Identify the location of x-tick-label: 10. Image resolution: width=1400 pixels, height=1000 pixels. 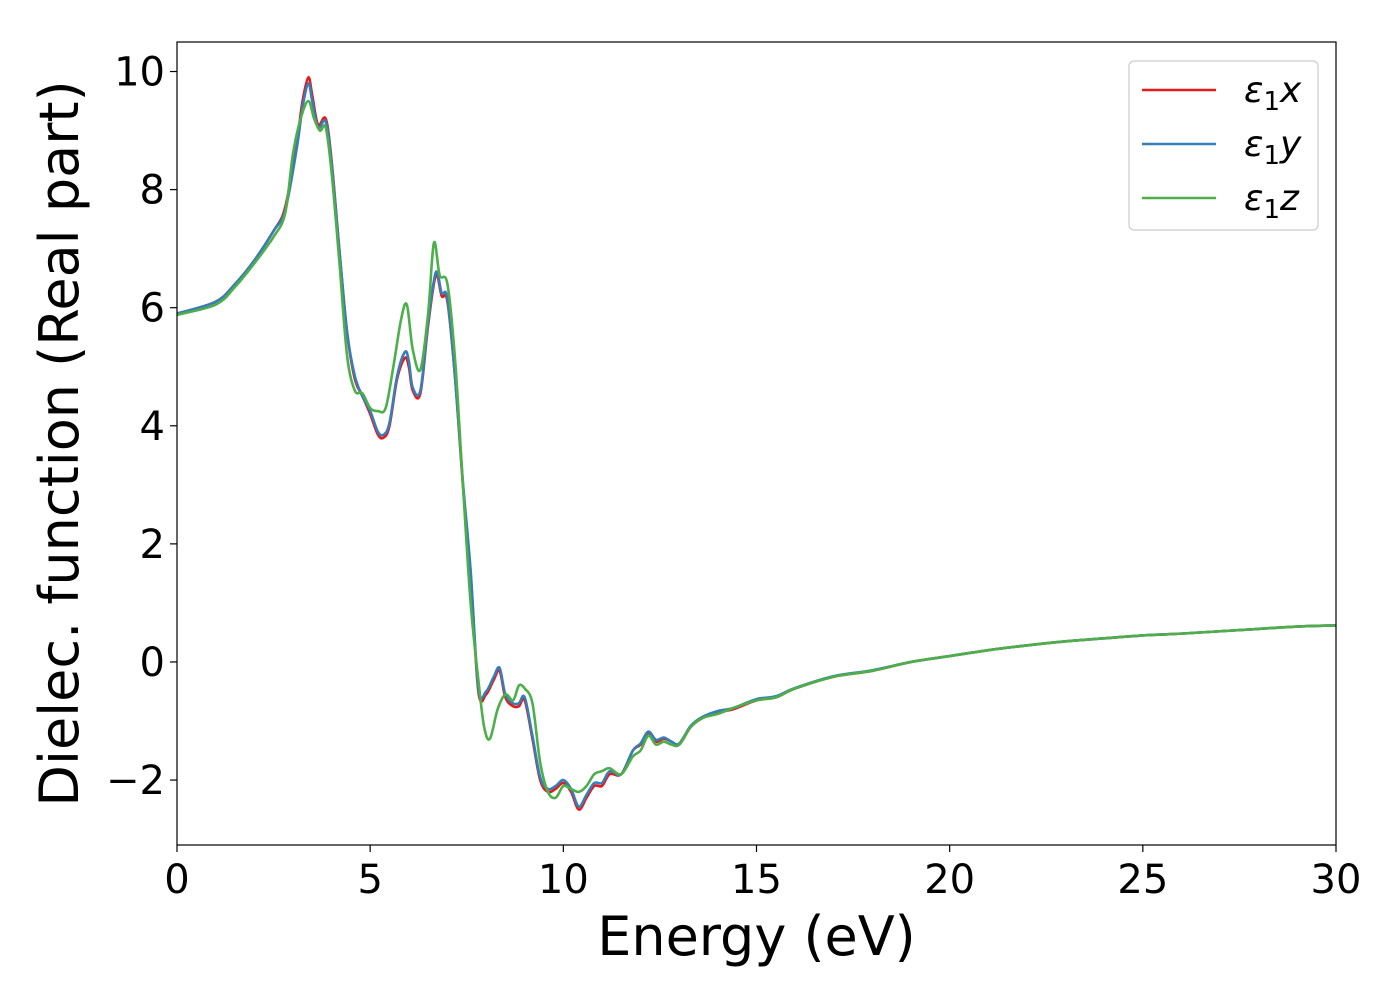
(563, 880).